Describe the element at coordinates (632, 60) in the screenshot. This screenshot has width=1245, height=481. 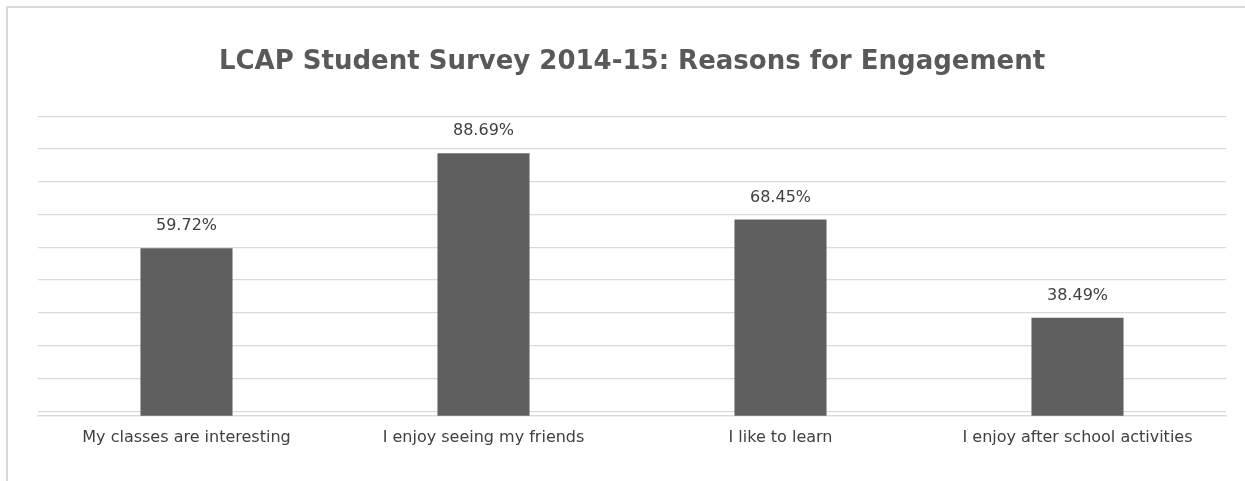
I see `chart-title: LCAP Student Survey 2014-15: Reasons for Engagement` at that location.